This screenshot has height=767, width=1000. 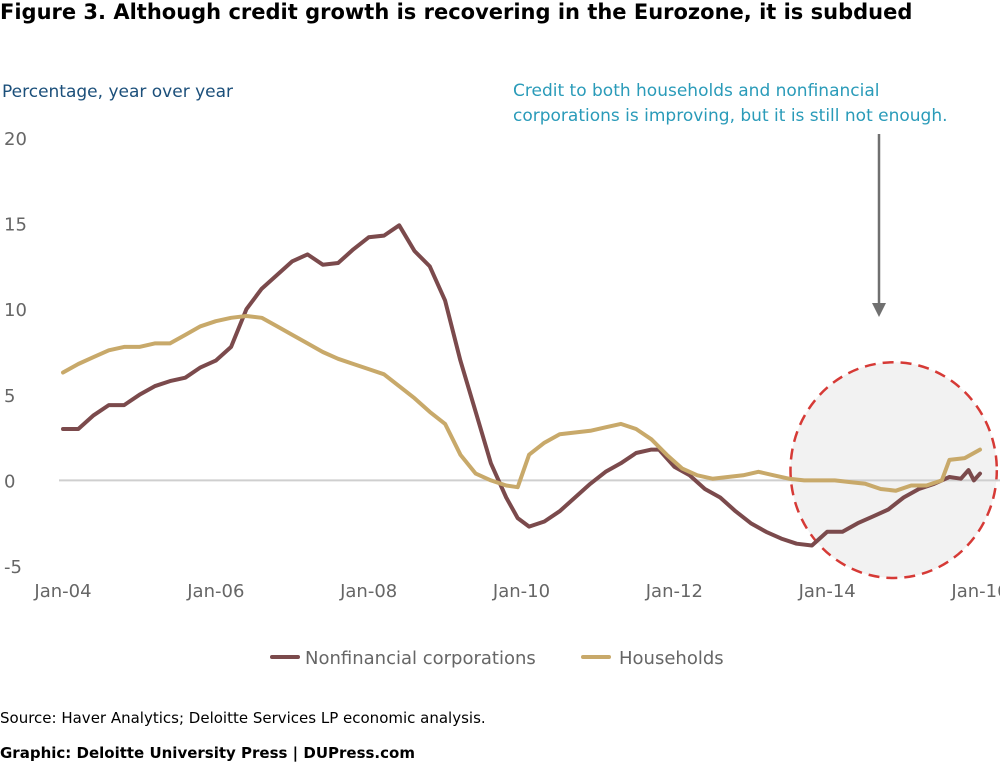 I want to click on x-tick-label: Jan-04, so click(x=62, y=591).